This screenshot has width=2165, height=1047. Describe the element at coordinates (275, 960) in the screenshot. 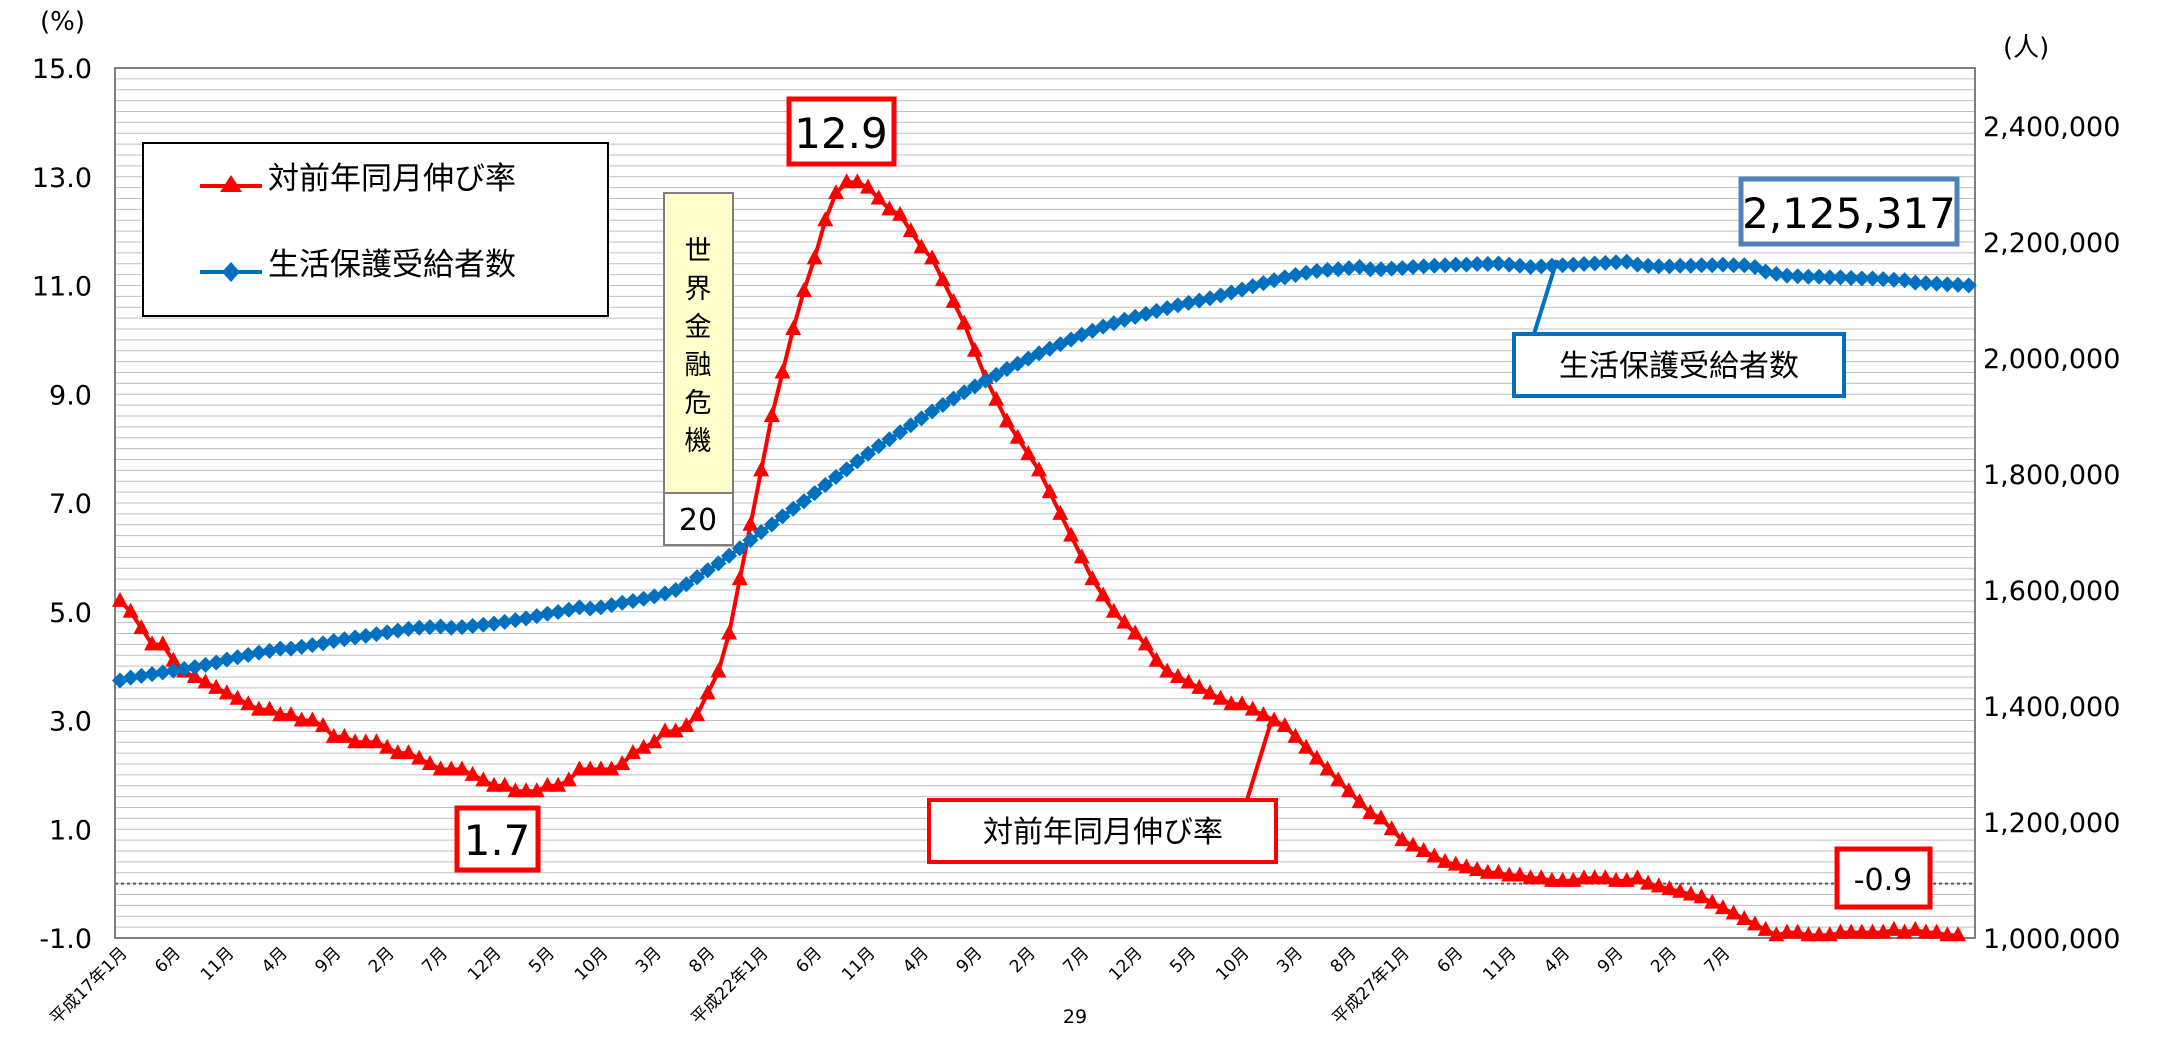

I see `x-tick-label: 4月` at that location.